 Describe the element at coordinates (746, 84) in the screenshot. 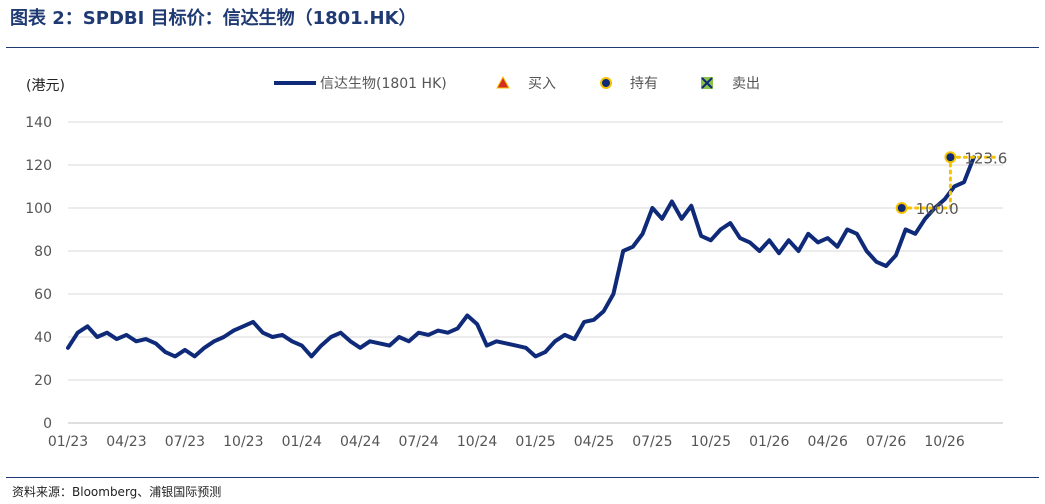

I see `legend-label-sell: 卖出` at that location.